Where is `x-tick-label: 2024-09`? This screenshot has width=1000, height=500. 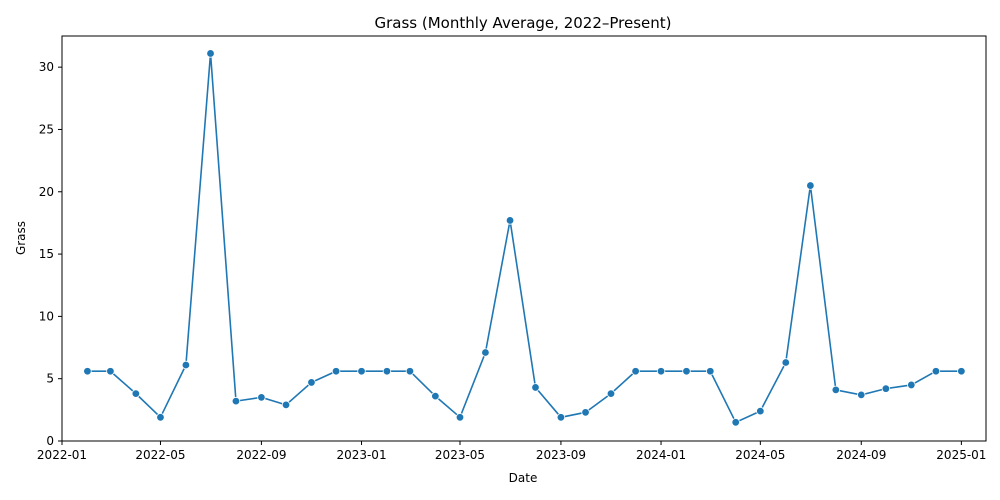
x-tick-label: 2024-09 is located at coordinates (861, 455).